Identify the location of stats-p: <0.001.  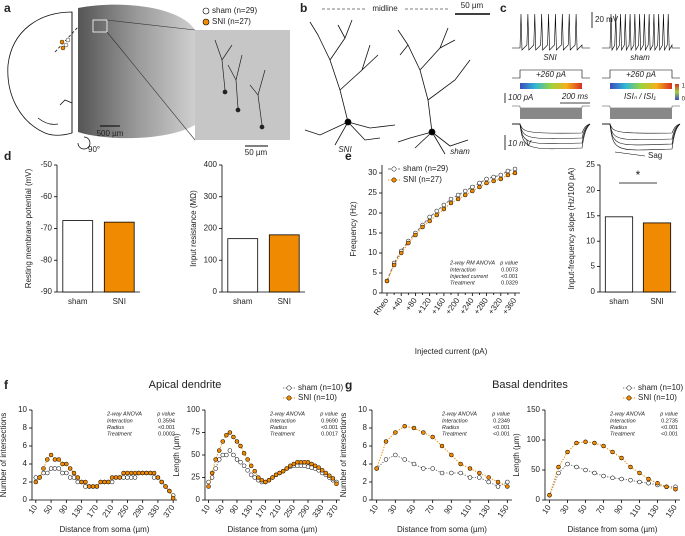
(329, 428).